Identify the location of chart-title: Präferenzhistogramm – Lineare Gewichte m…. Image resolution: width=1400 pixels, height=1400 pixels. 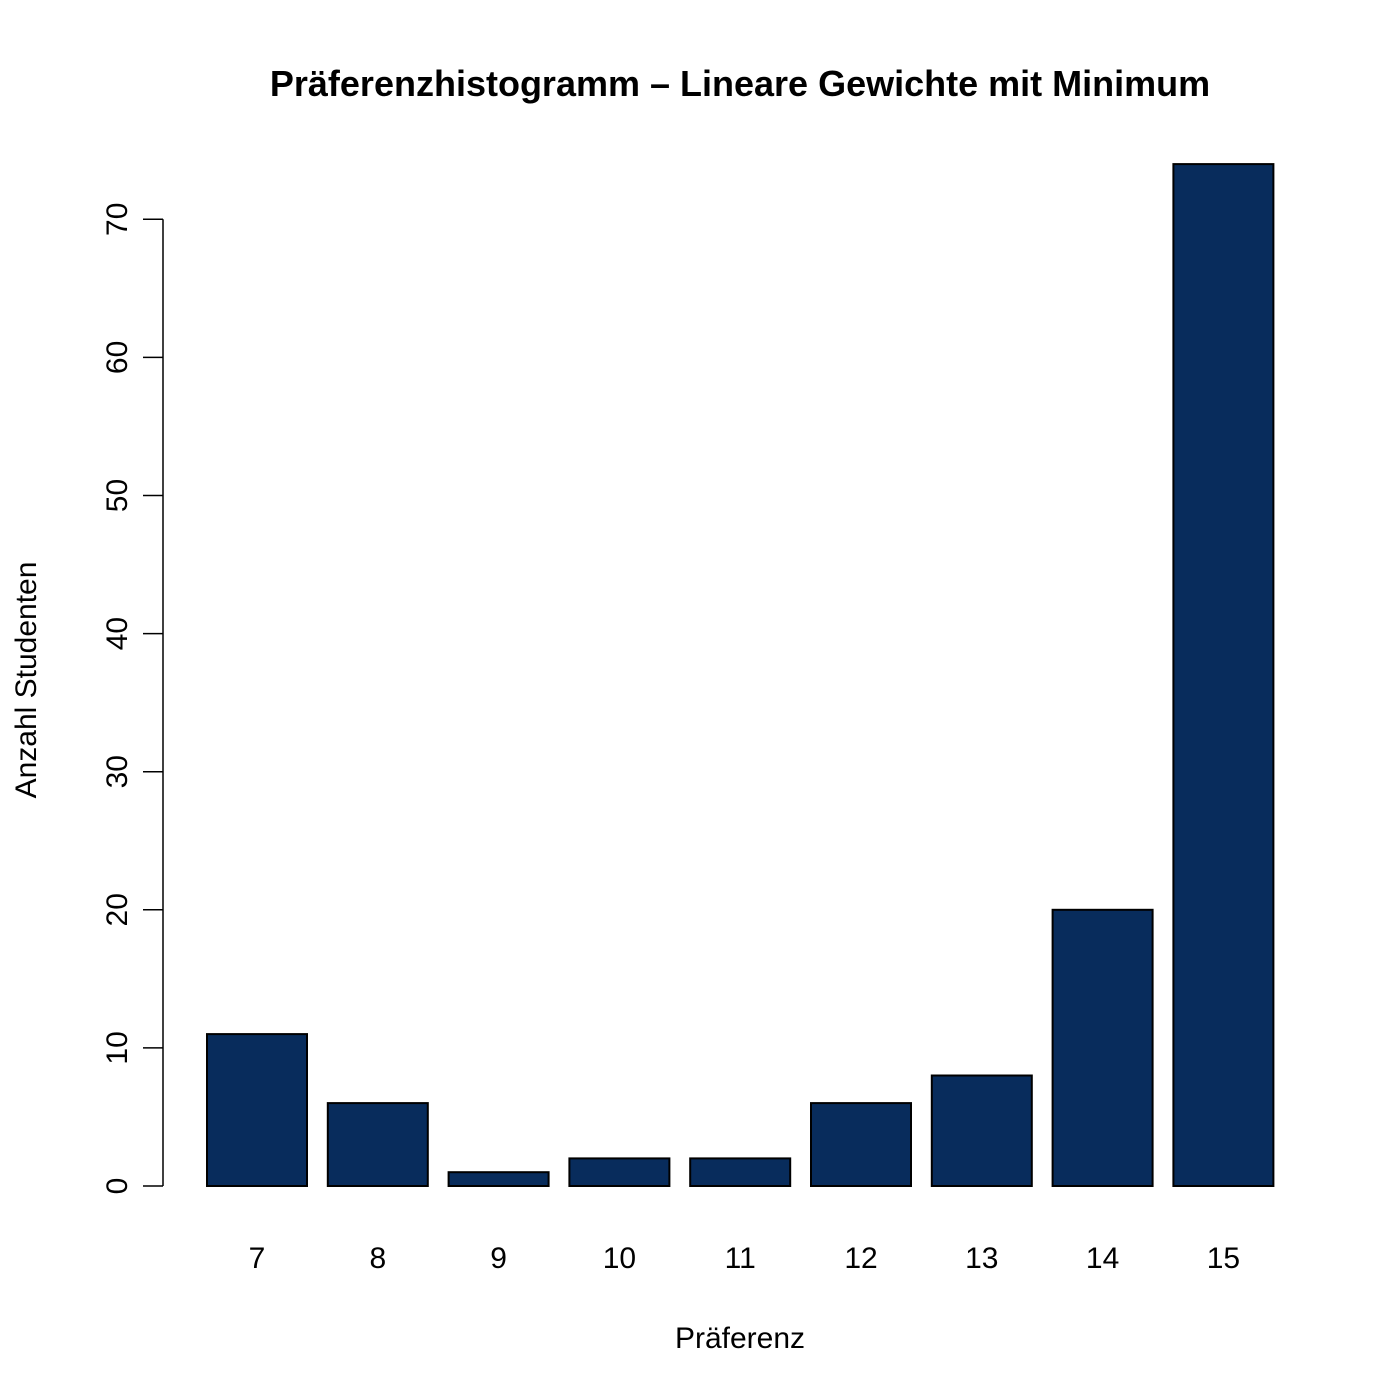
(740, 83).